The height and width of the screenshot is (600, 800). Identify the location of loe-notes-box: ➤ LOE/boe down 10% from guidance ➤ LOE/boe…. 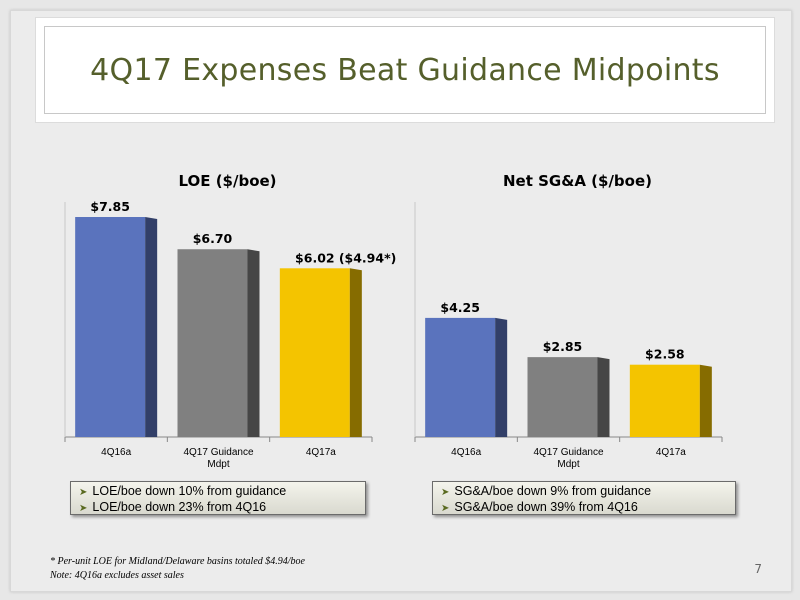
(218, 498).